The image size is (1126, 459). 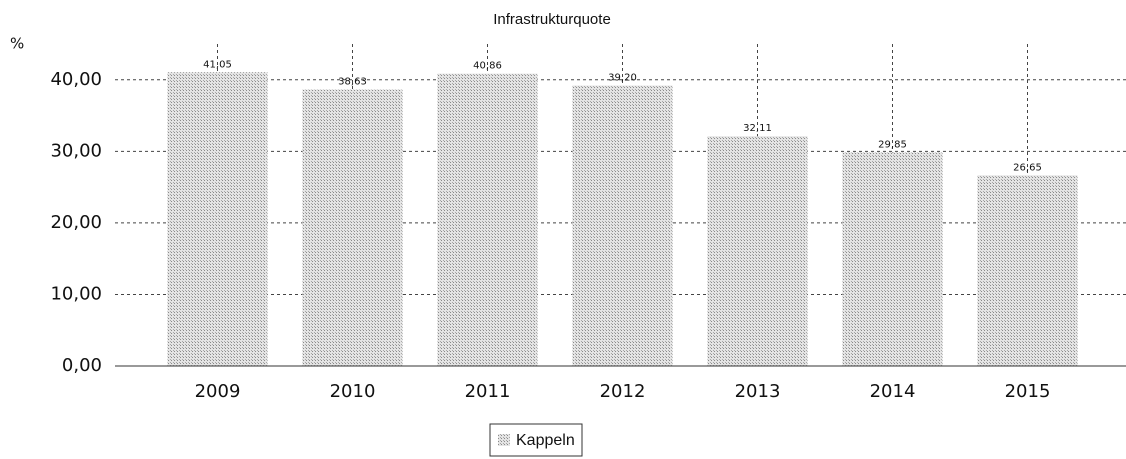 I want to click on y-axis-label: %, so click(x=17, y=44).